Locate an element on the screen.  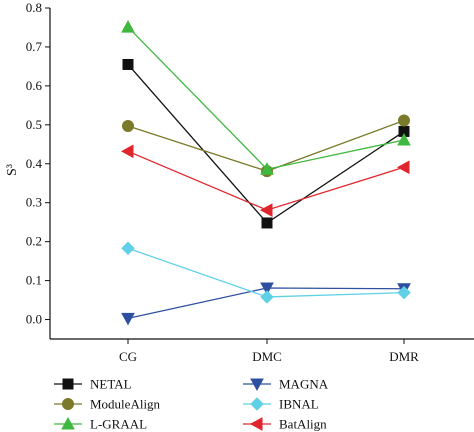
legend-item-magna: MAGNA is located at coordinates (286, 384).